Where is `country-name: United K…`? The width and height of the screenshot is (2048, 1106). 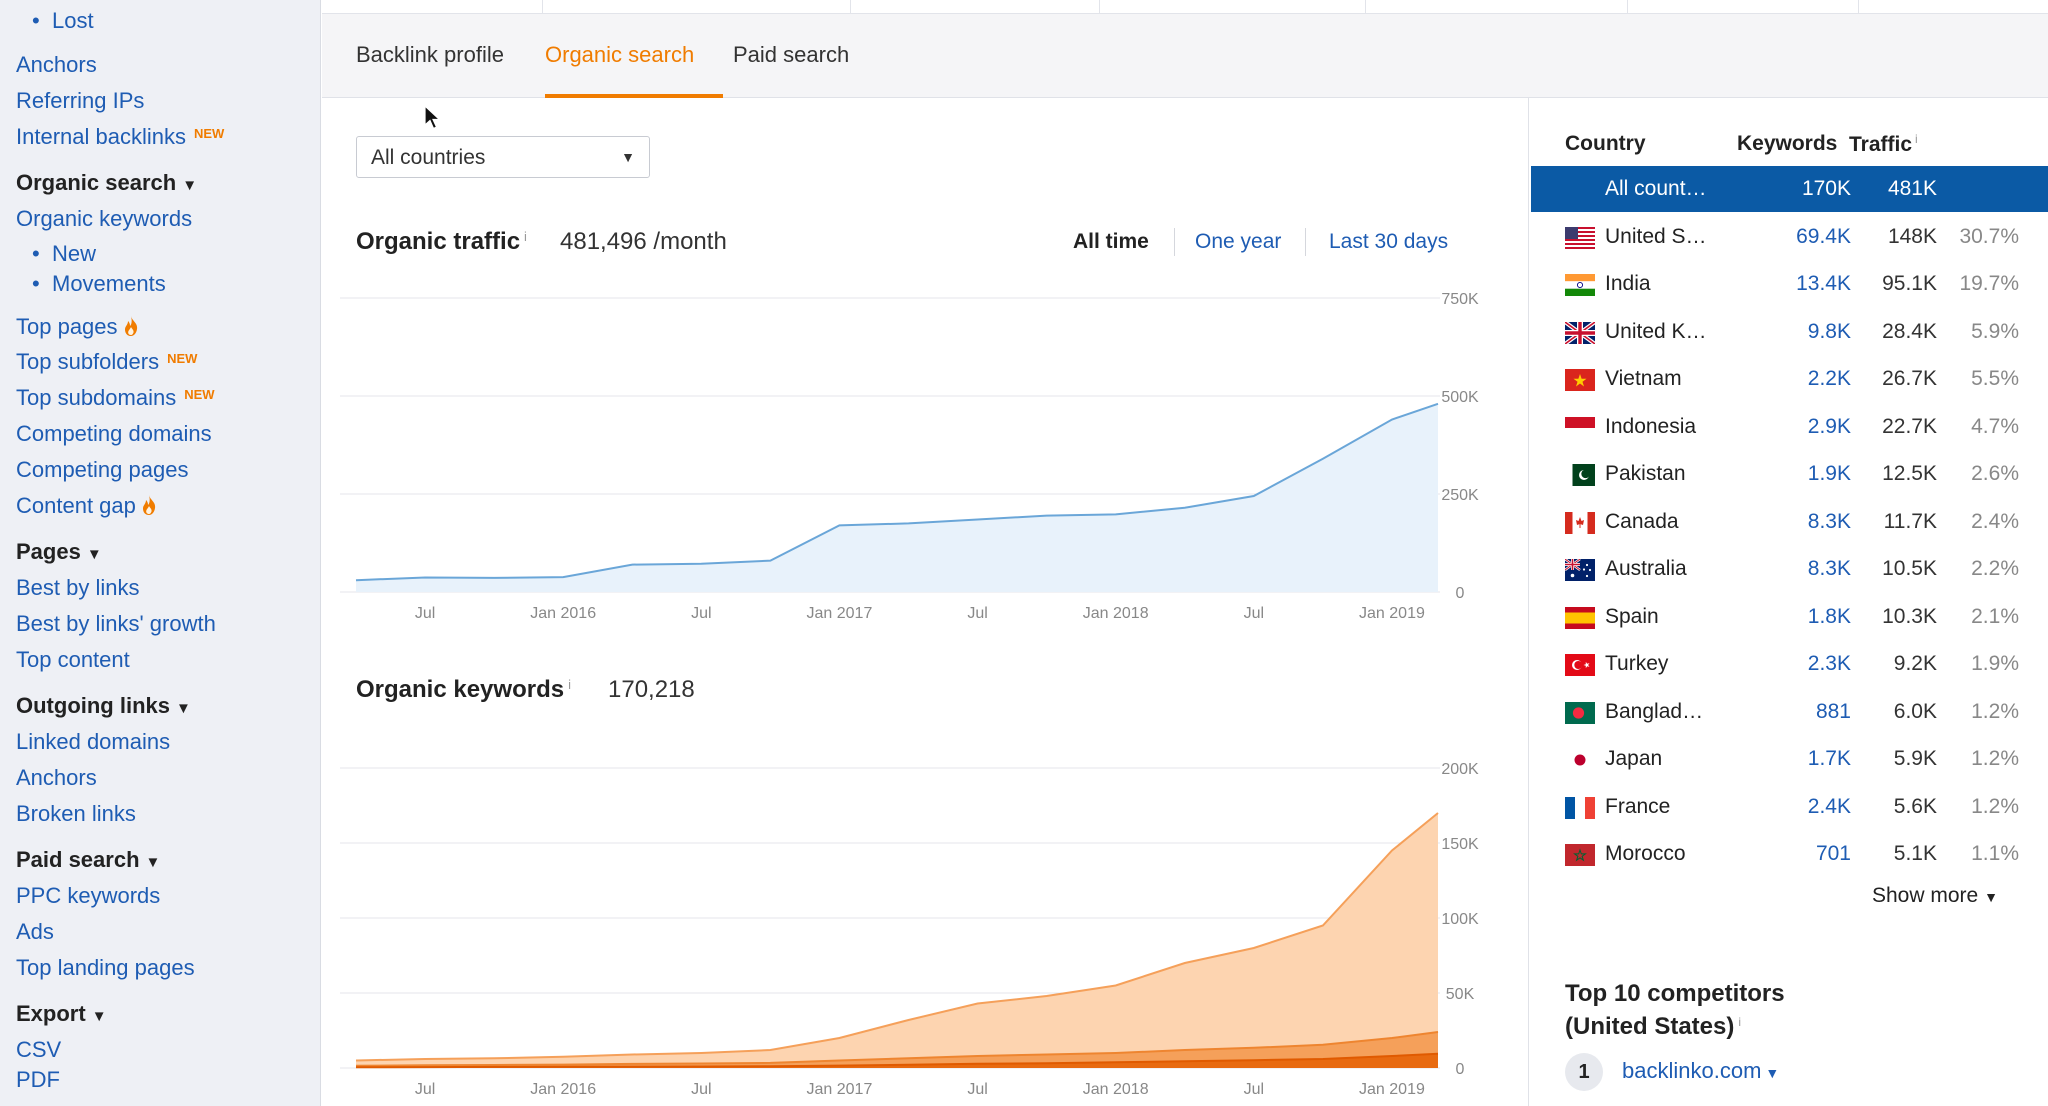
country-name: United K… is located at coordinates (1656, 331).